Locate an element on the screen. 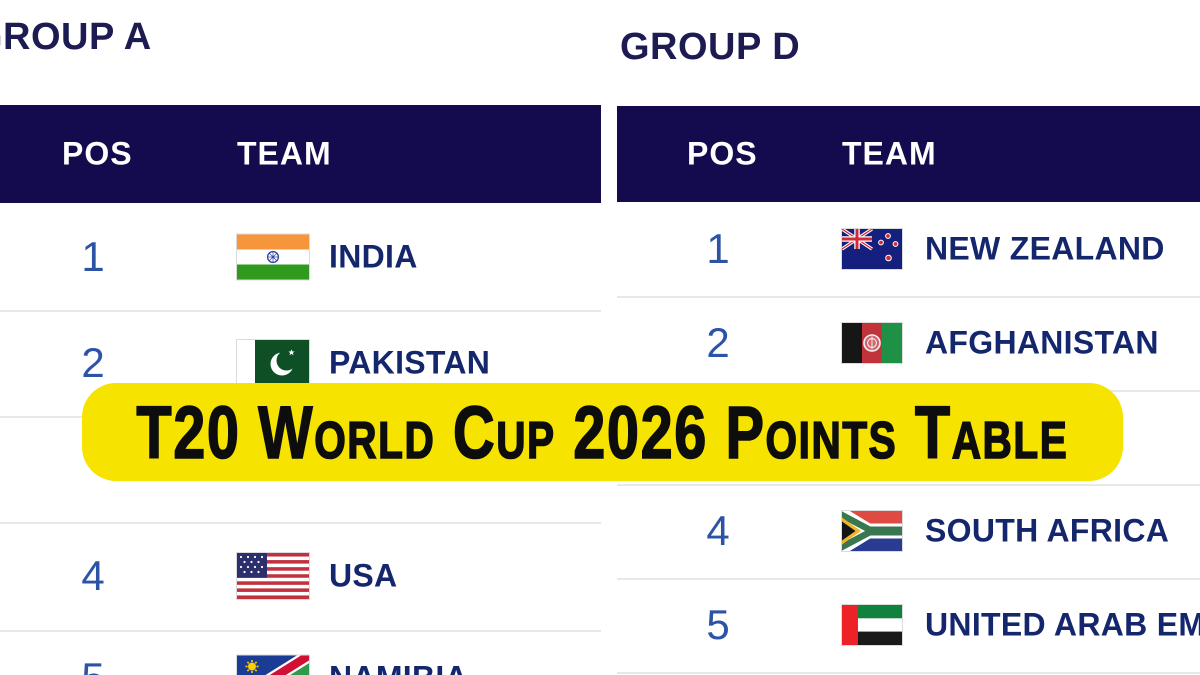 The image size is (1200, 675). new-zealand-flag-icon is located at coordinates (872, 249).